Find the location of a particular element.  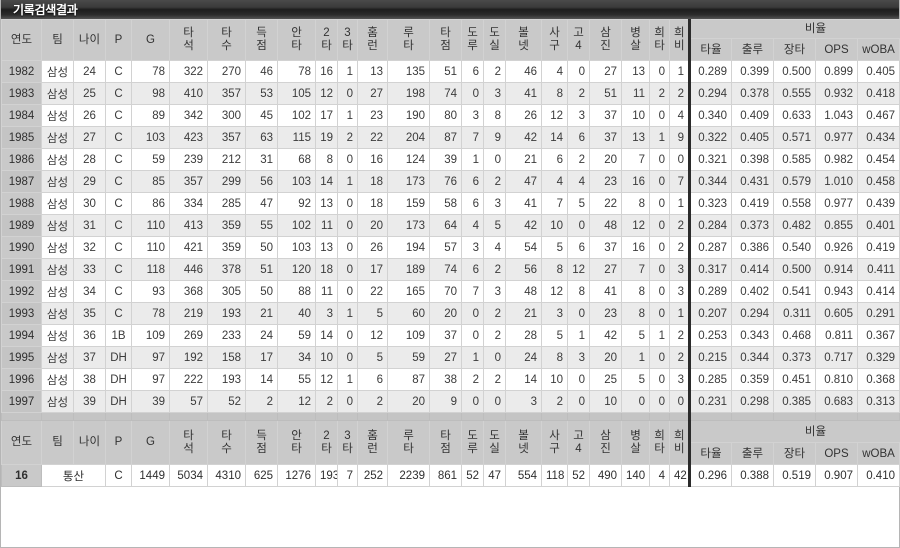

totals-cell-woba: 0.410 is located at coordinates (878, 475).